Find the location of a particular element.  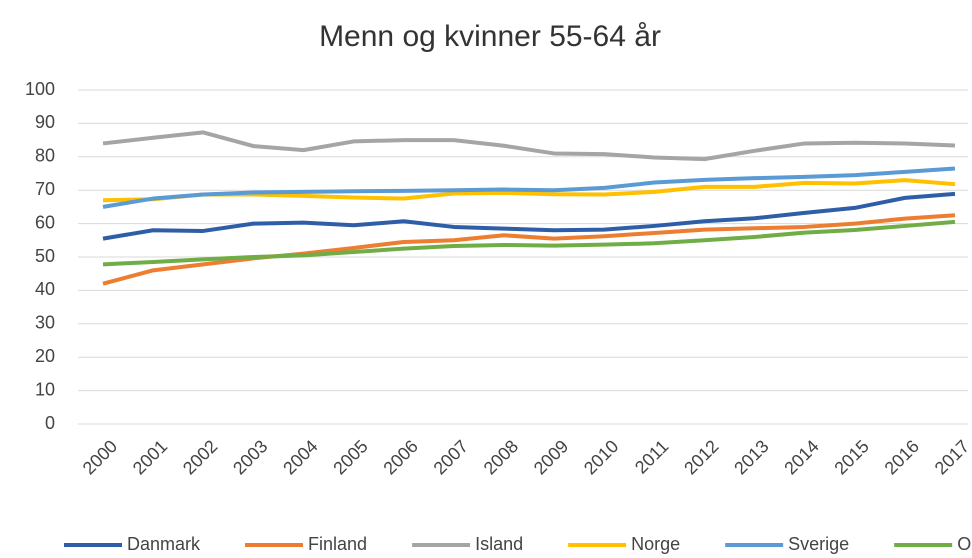

chart-title: Menn og kvinner 55-64 år is located at coordinates (490, 36).